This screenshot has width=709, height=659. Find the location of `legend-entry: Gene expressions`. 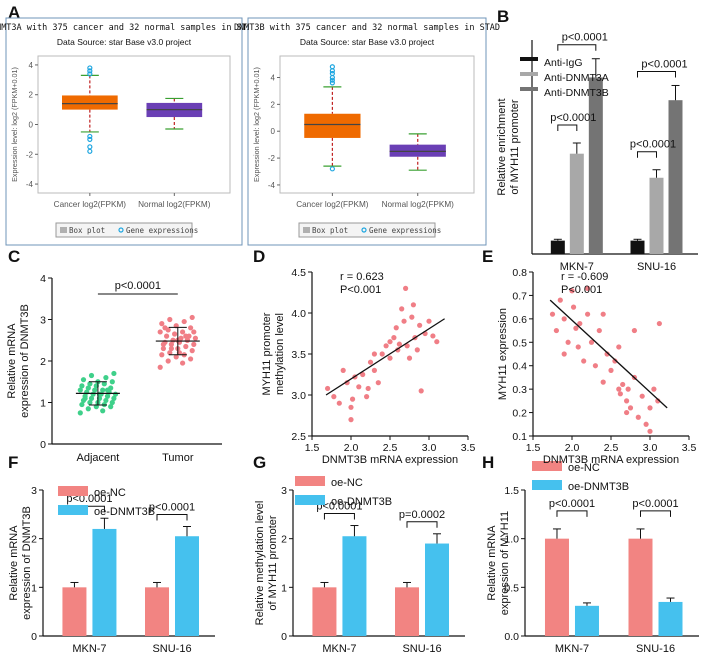

legend-entry: Gene expressions is located at coordinates (162, 230).